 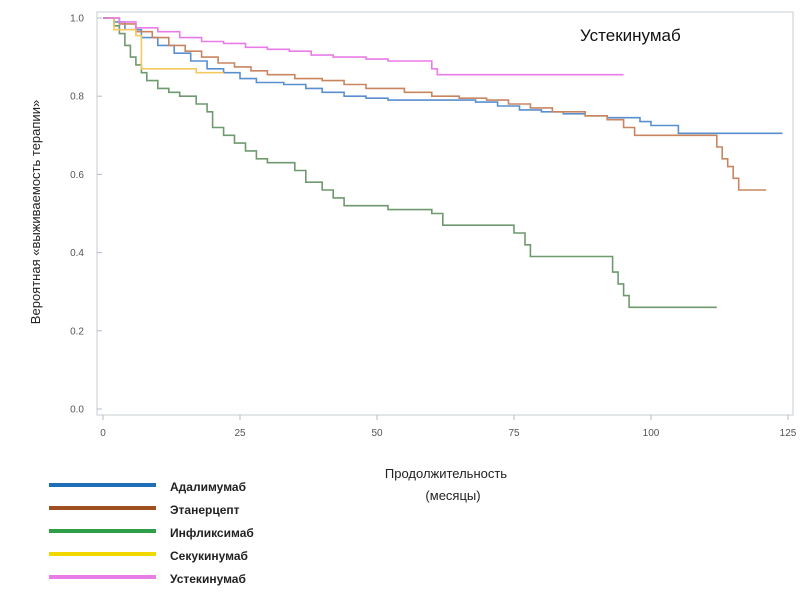 What do you see at coordinates (77, 19) in the screenshot?
I see `y-tick-label: 1.0` at bounding box center [77, 19].